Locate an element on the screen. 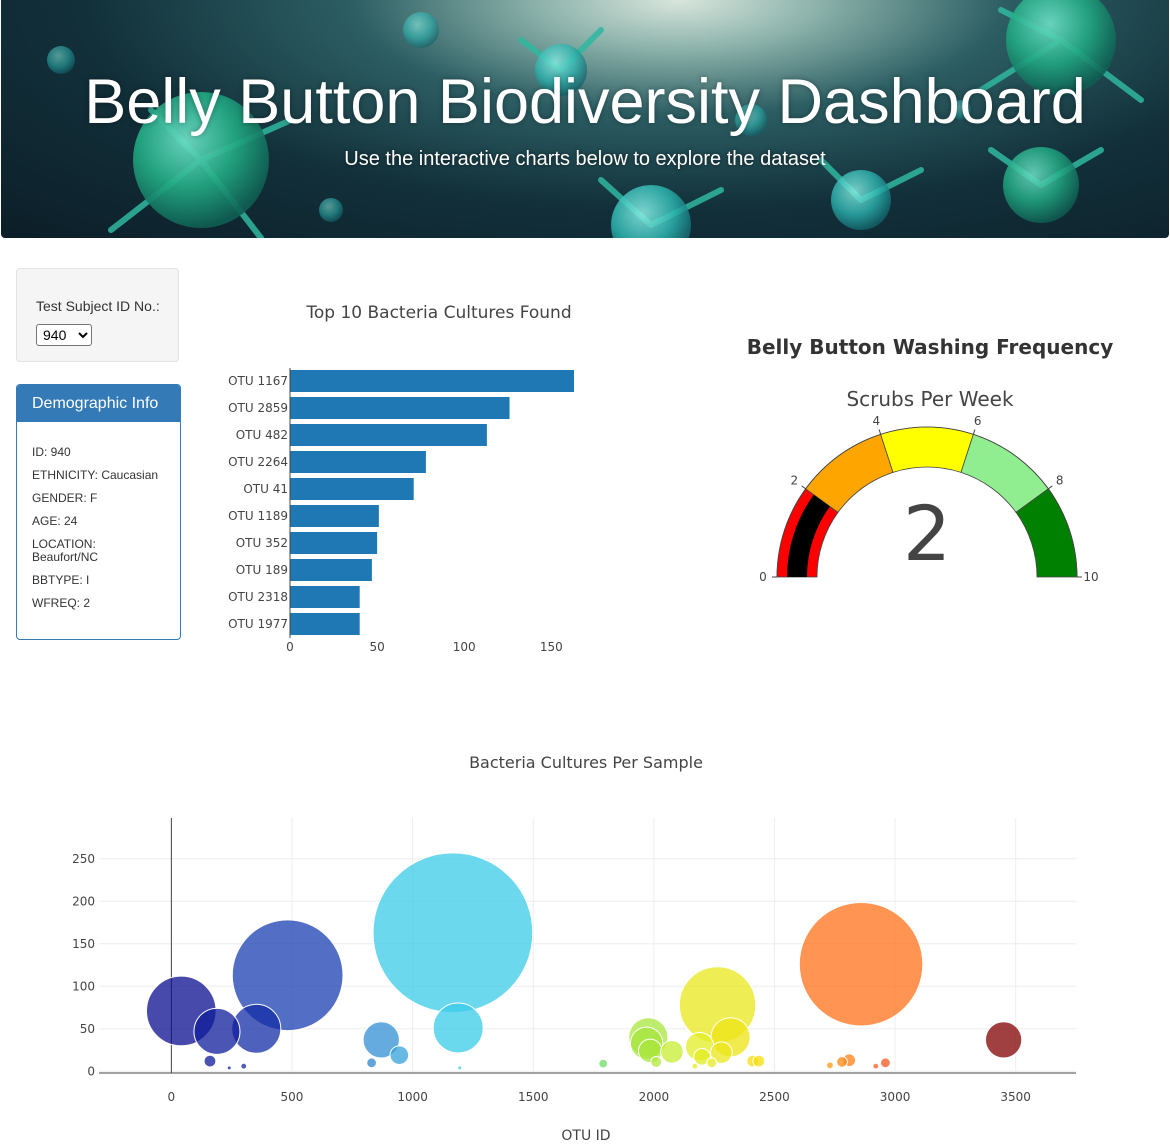  gauge-value-bar is located at coordinates (808, 535).